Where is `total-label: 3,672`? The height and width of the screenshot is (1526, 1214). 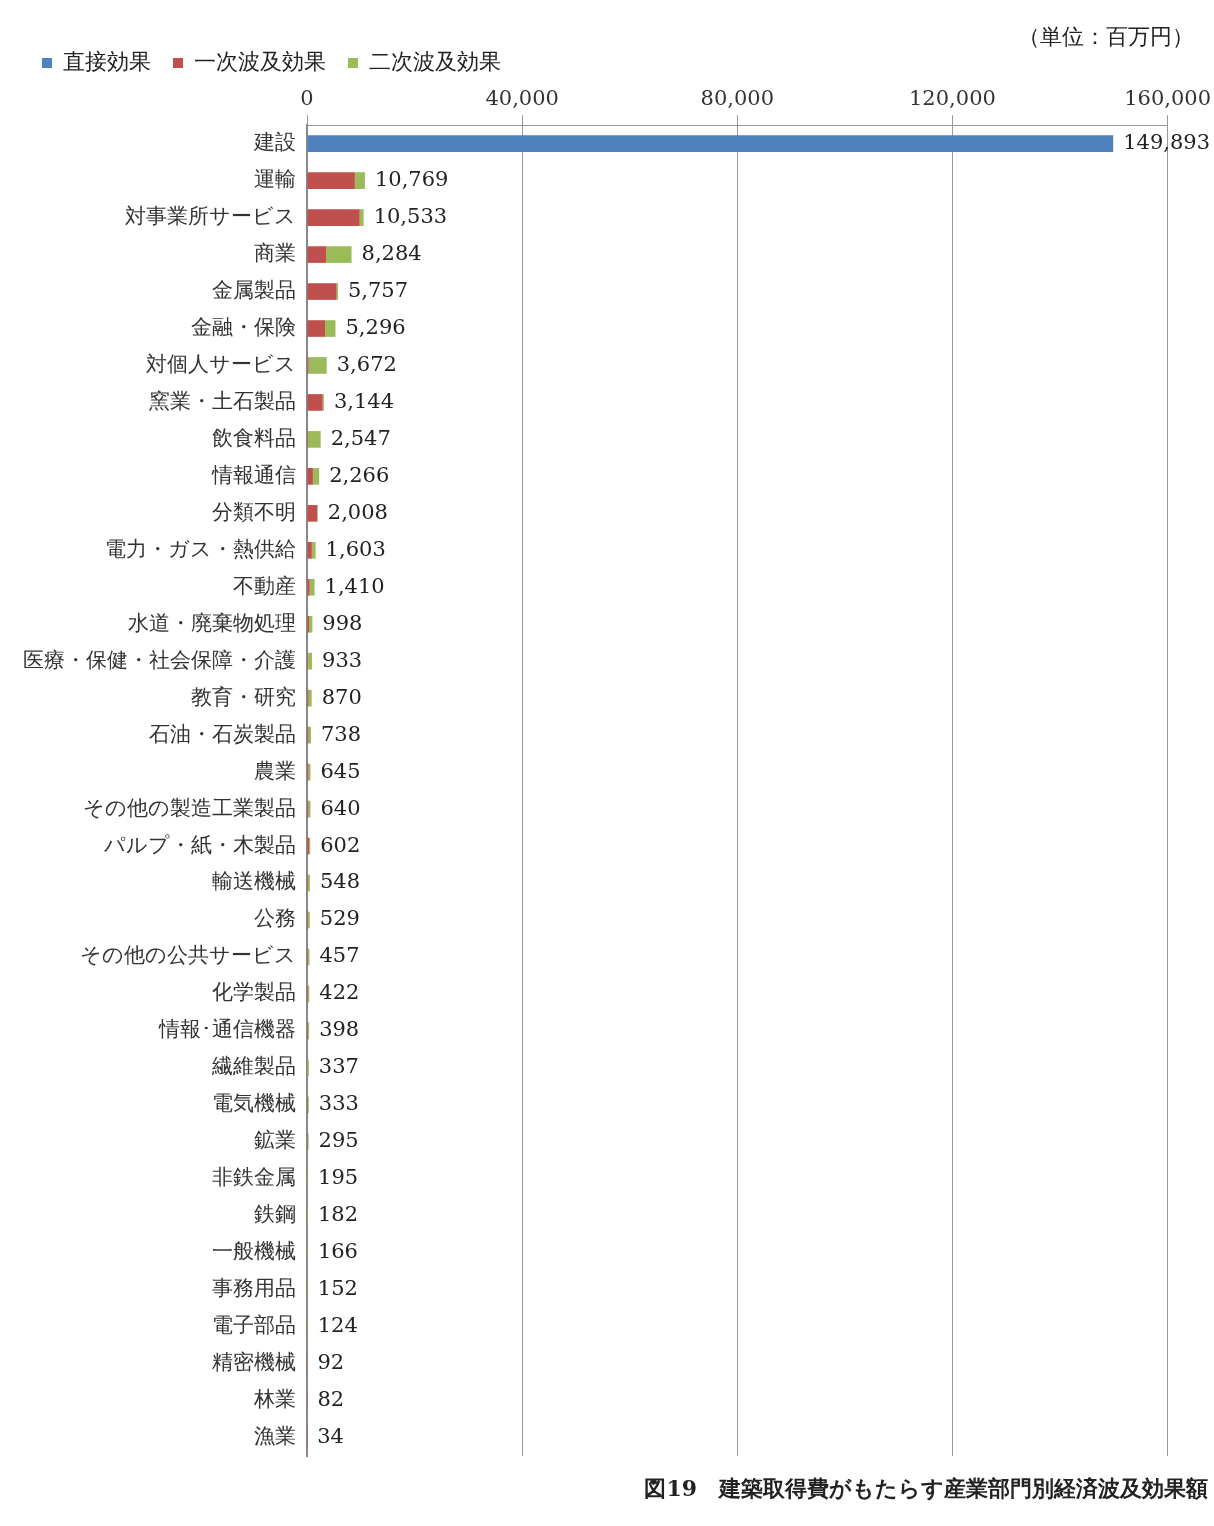 total-label: 3,672 is located at coordinates (366, 363).